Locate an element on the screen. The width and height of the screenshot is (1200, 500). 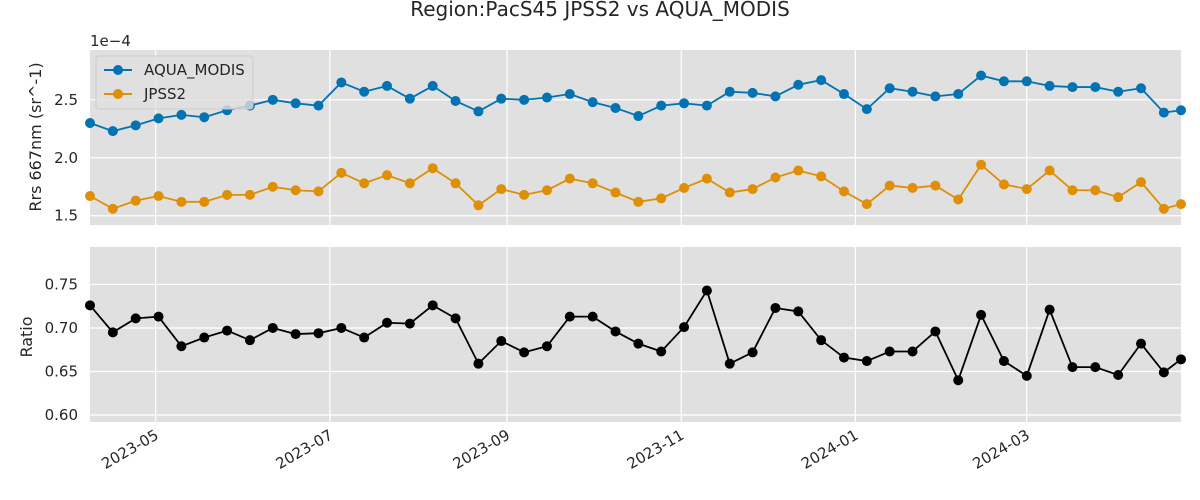
x-tick-label: 2023-09 is located at coordinates (481, 449).